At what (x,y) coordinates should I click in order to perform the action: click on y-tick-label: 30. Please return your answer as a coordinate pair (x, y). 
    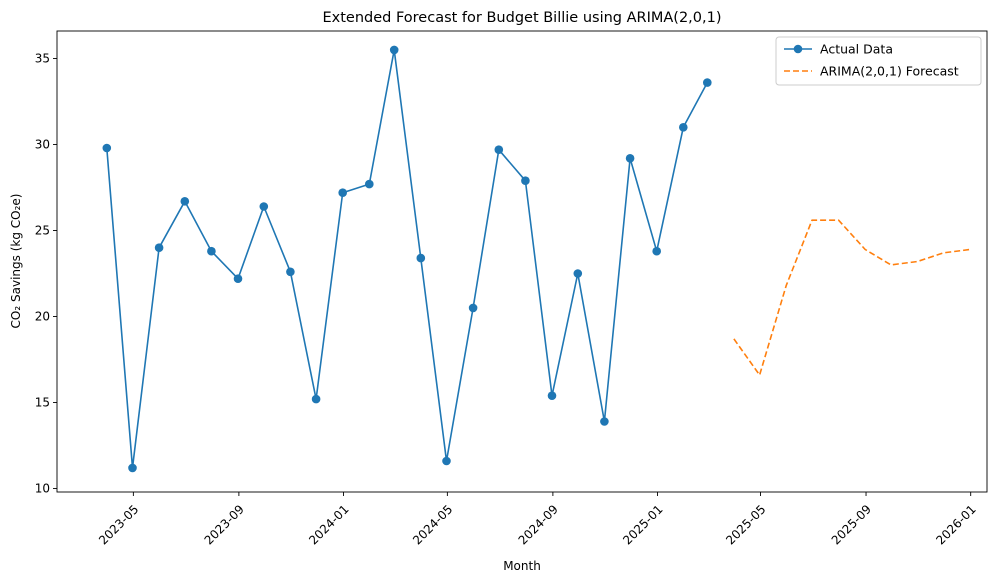
    Looking at the image, I should click on (42, 145).